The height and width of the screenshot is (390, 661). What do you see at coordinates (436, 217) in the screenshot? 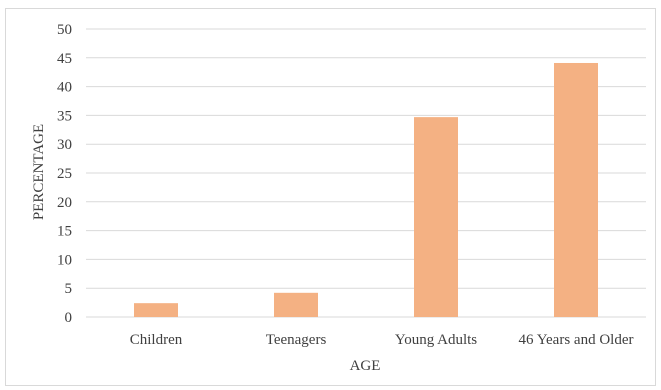
I see `bar-young-adults` at bounding box center [436, 217].